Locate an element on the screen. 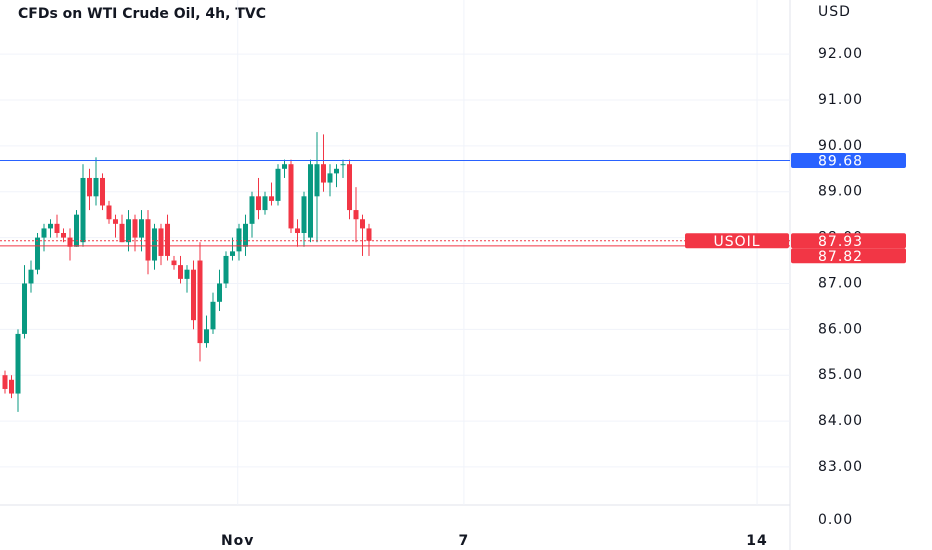  y-tick-label: 85.00 is located at coordinates (840, 375).